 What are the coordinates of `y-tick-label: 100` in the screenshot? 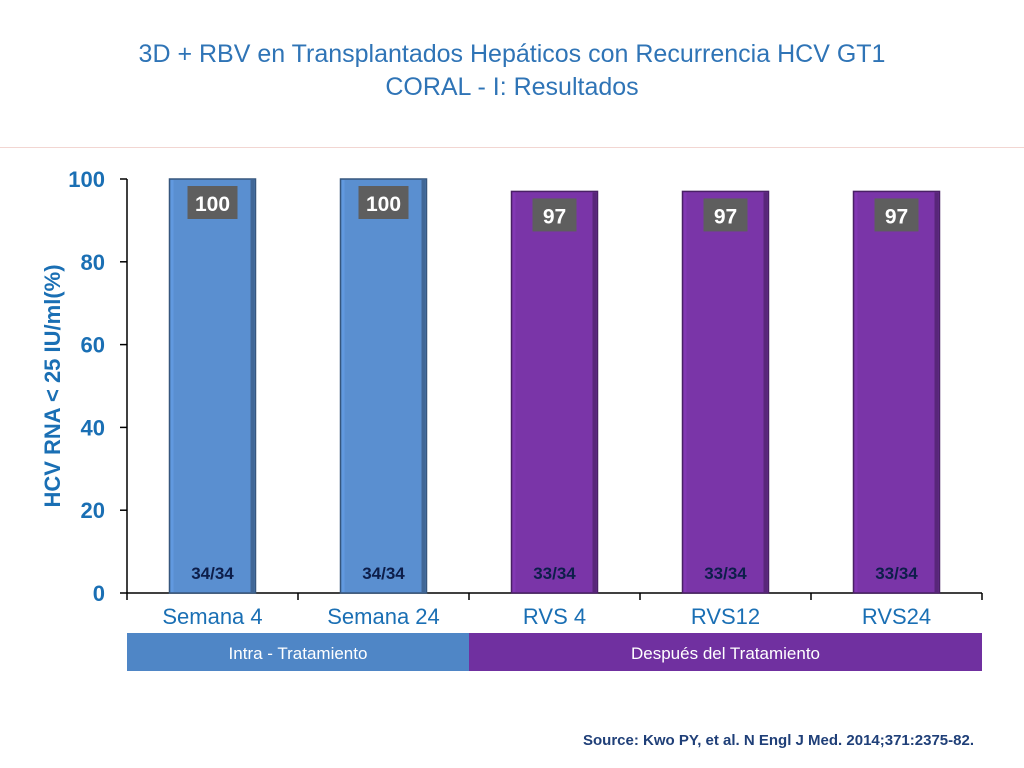 It's located at (86, 179).